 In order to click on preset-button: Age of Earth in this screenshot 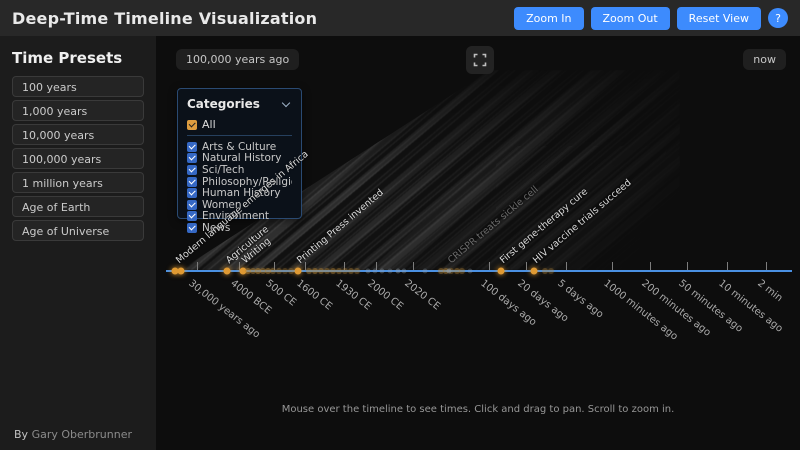, I will do `click(78, 206)`.